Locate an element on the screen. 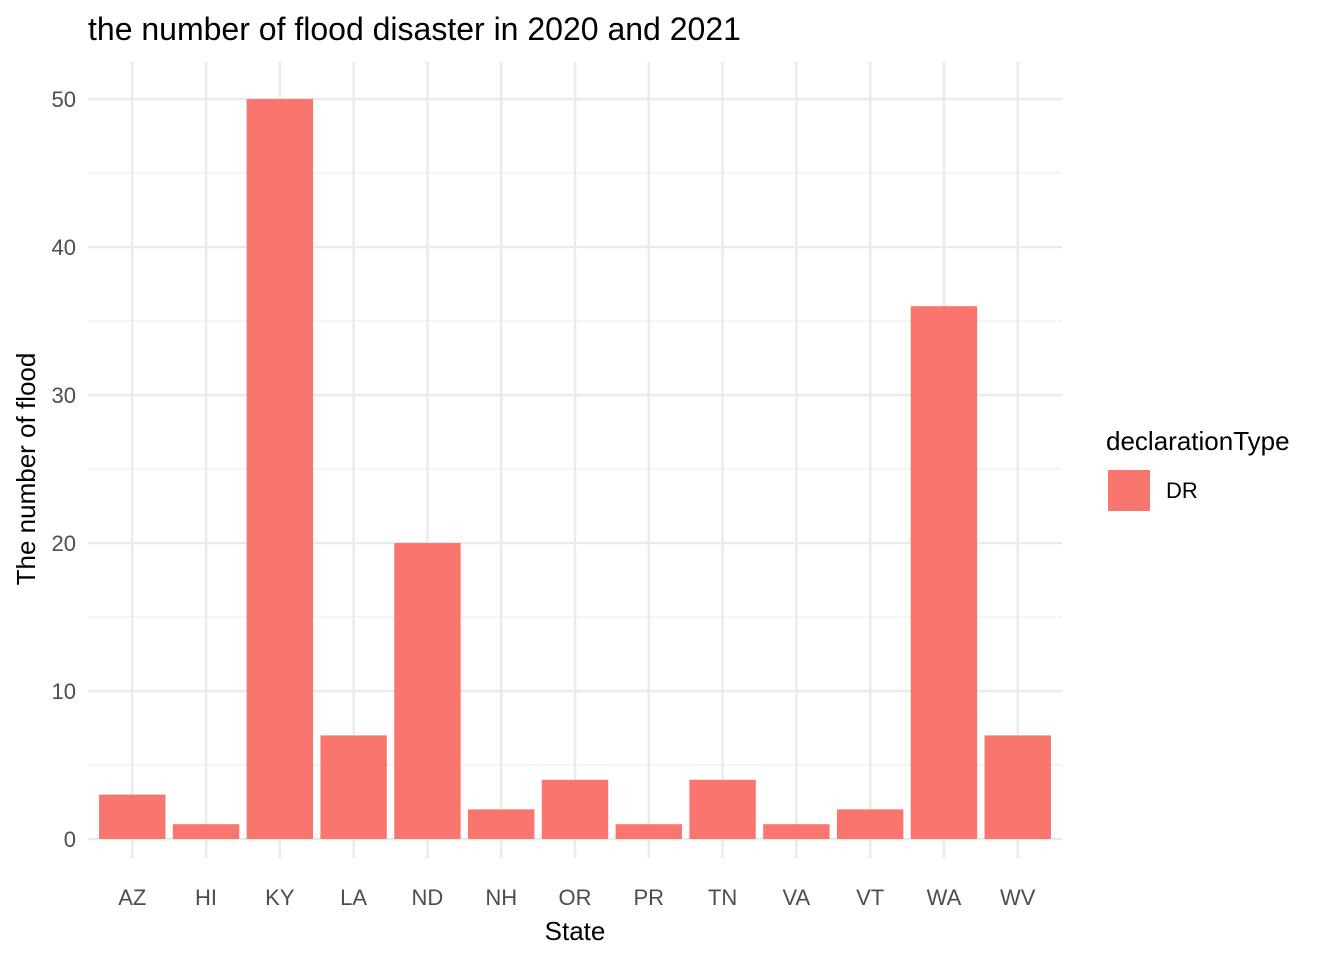 This screenshot has width=1344, height=960. y-tick-label: 10 is located at coordinates (64, 691).